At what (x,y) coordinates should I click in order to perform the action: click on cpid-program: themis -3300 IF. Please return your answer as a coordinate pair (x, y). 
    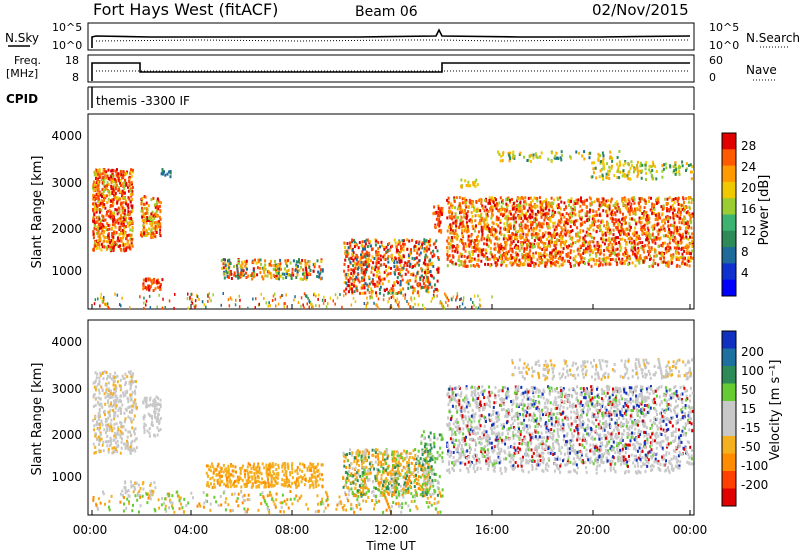
    Looking at the image, I should click on (143, 101).